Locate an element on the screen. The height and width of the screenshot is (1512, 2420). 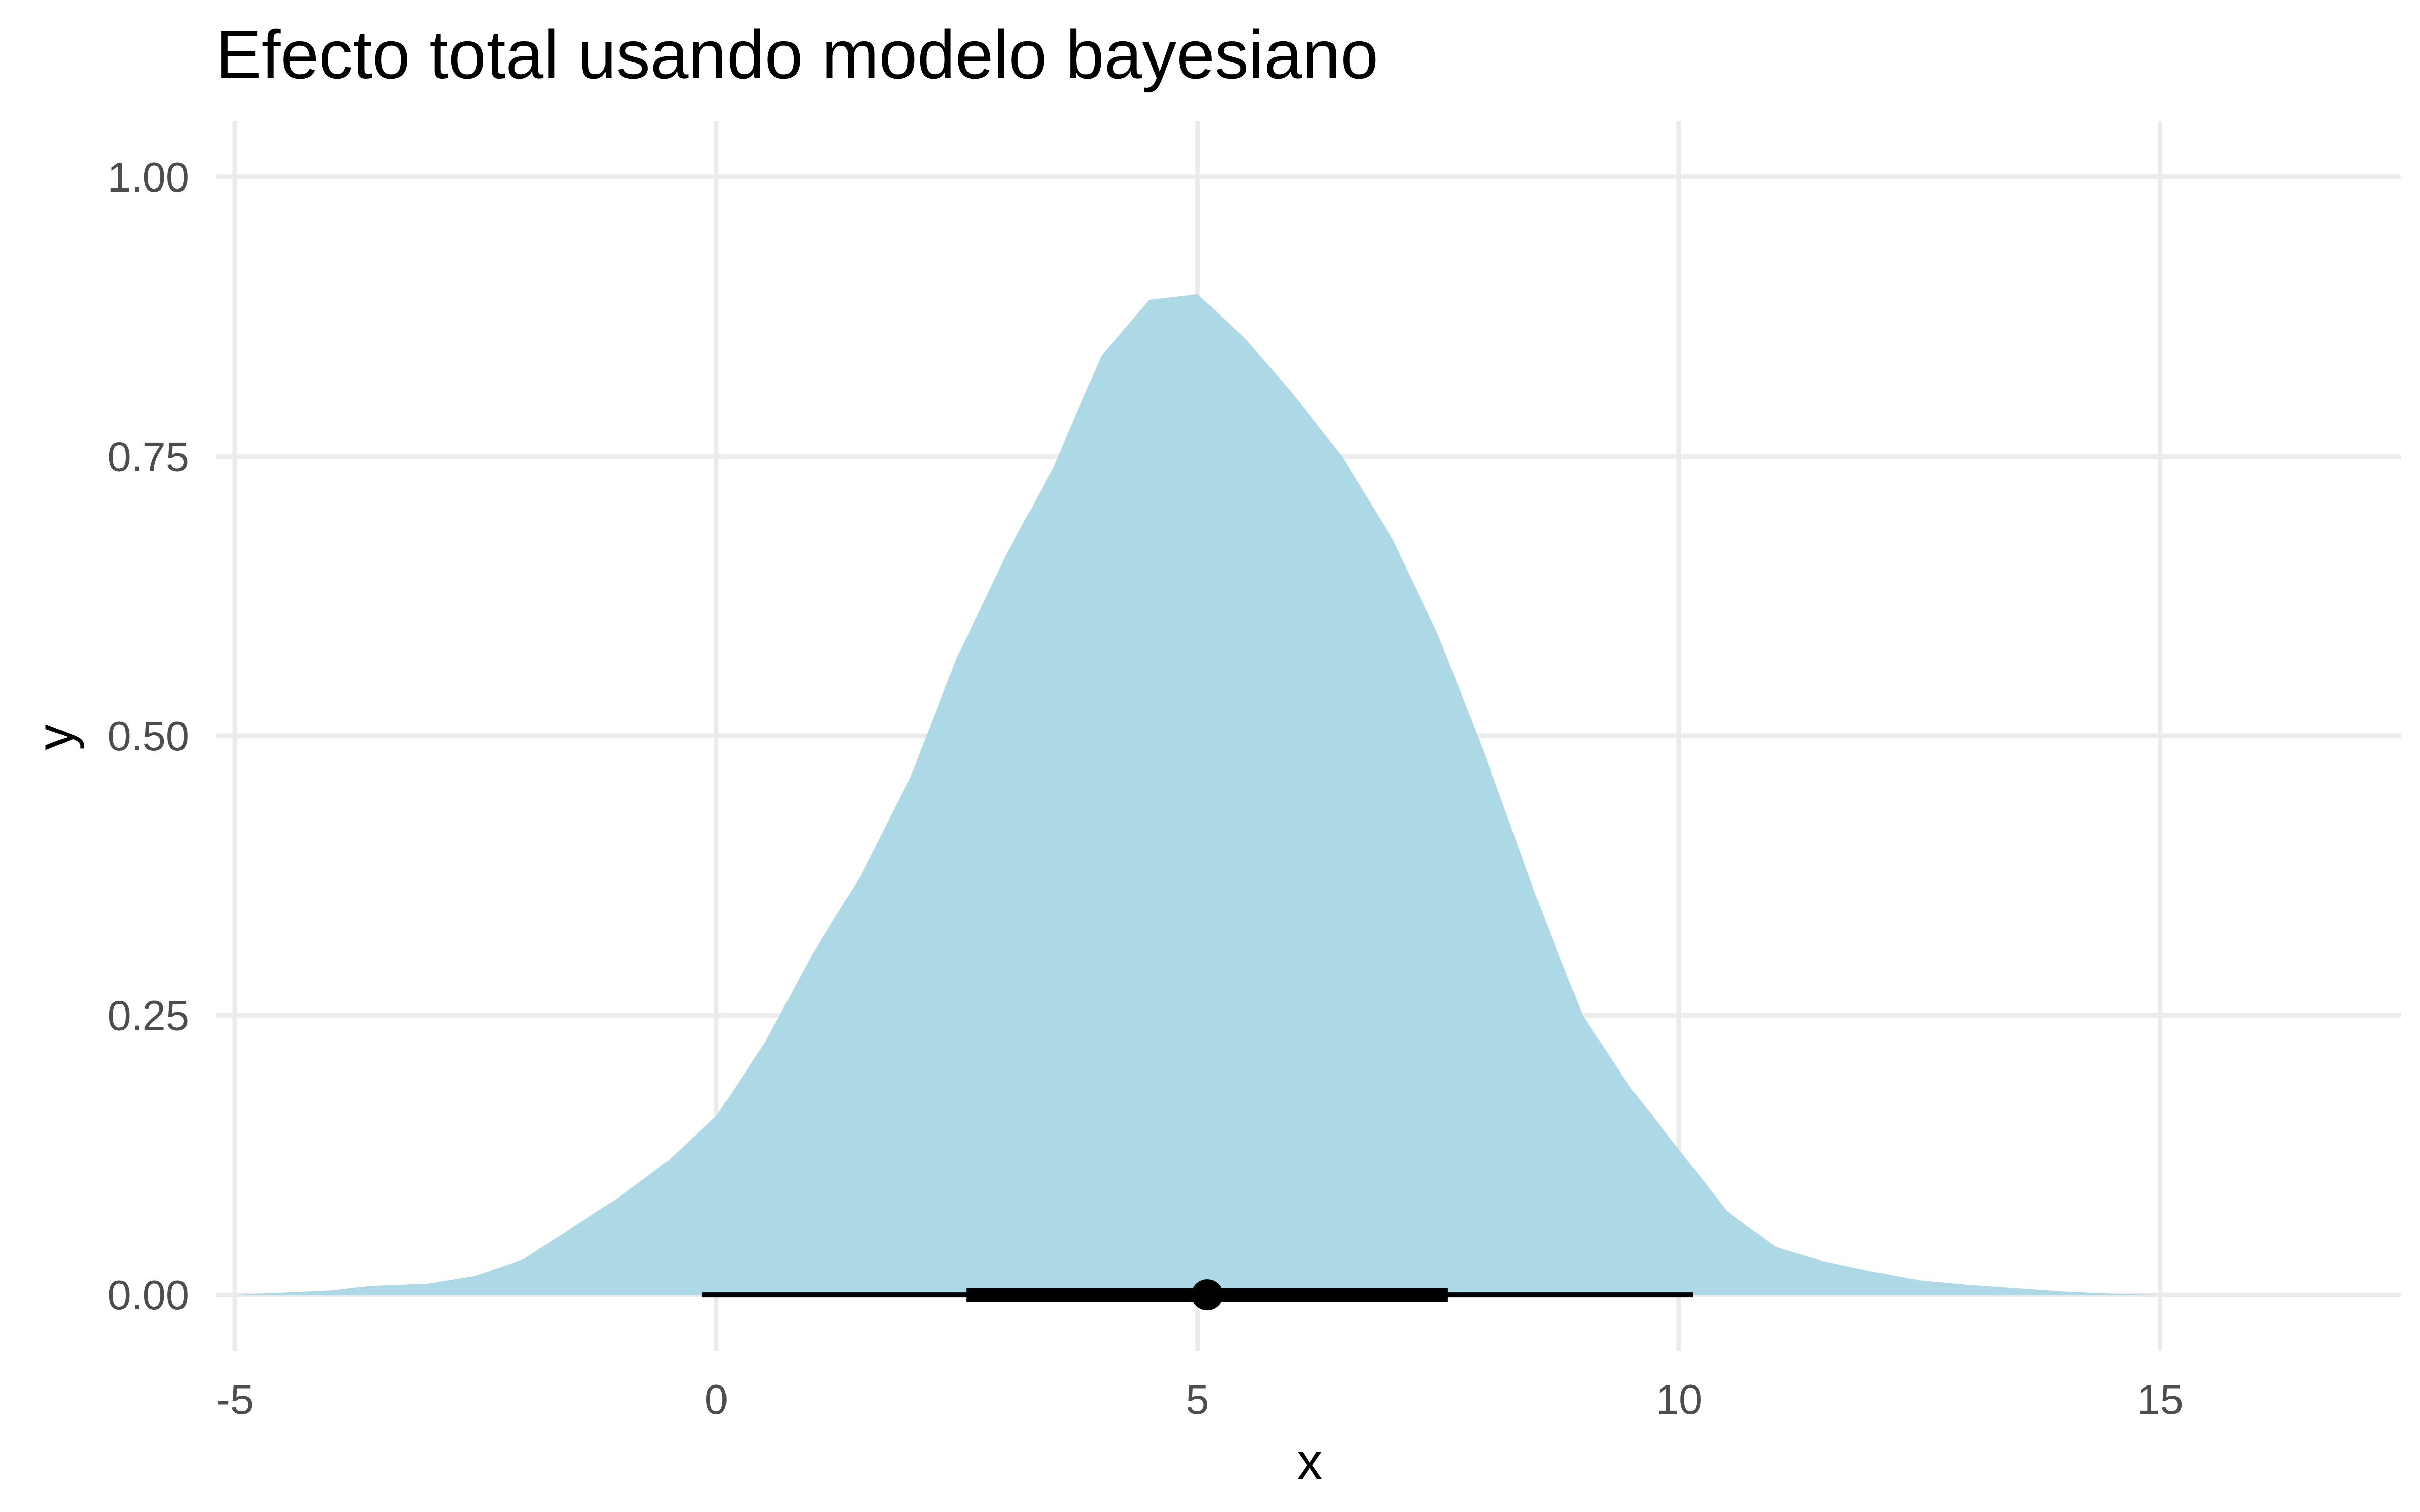
y-tick-label: 0.50 is located at coordinates (148, 736).